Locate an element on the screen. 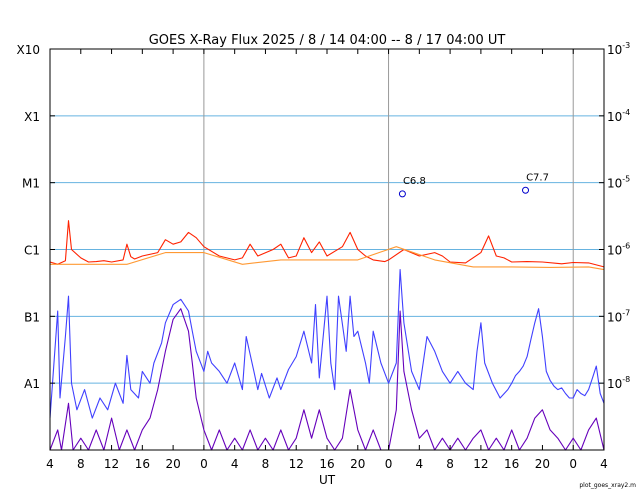 The image size is (640, 500). y-class-label: M1 is located at coordinates (31, 184).